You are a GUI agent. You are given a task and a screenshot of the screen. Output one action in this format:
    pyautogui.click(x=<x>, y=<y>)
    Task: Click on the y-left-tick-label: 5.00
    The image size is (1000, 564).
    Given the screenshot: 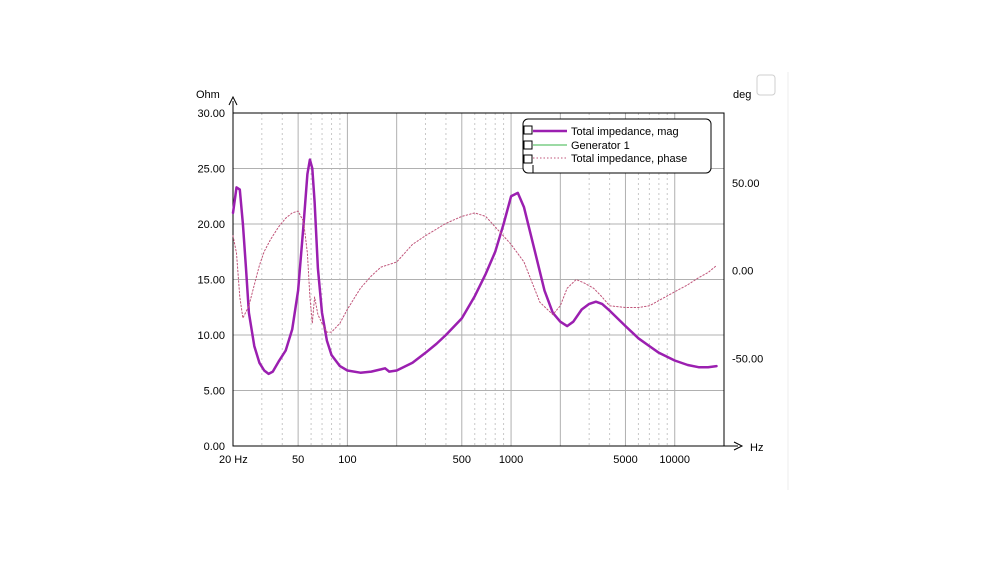 What is the action you would take?
    pyautogui.click(x=214, y=392)
    